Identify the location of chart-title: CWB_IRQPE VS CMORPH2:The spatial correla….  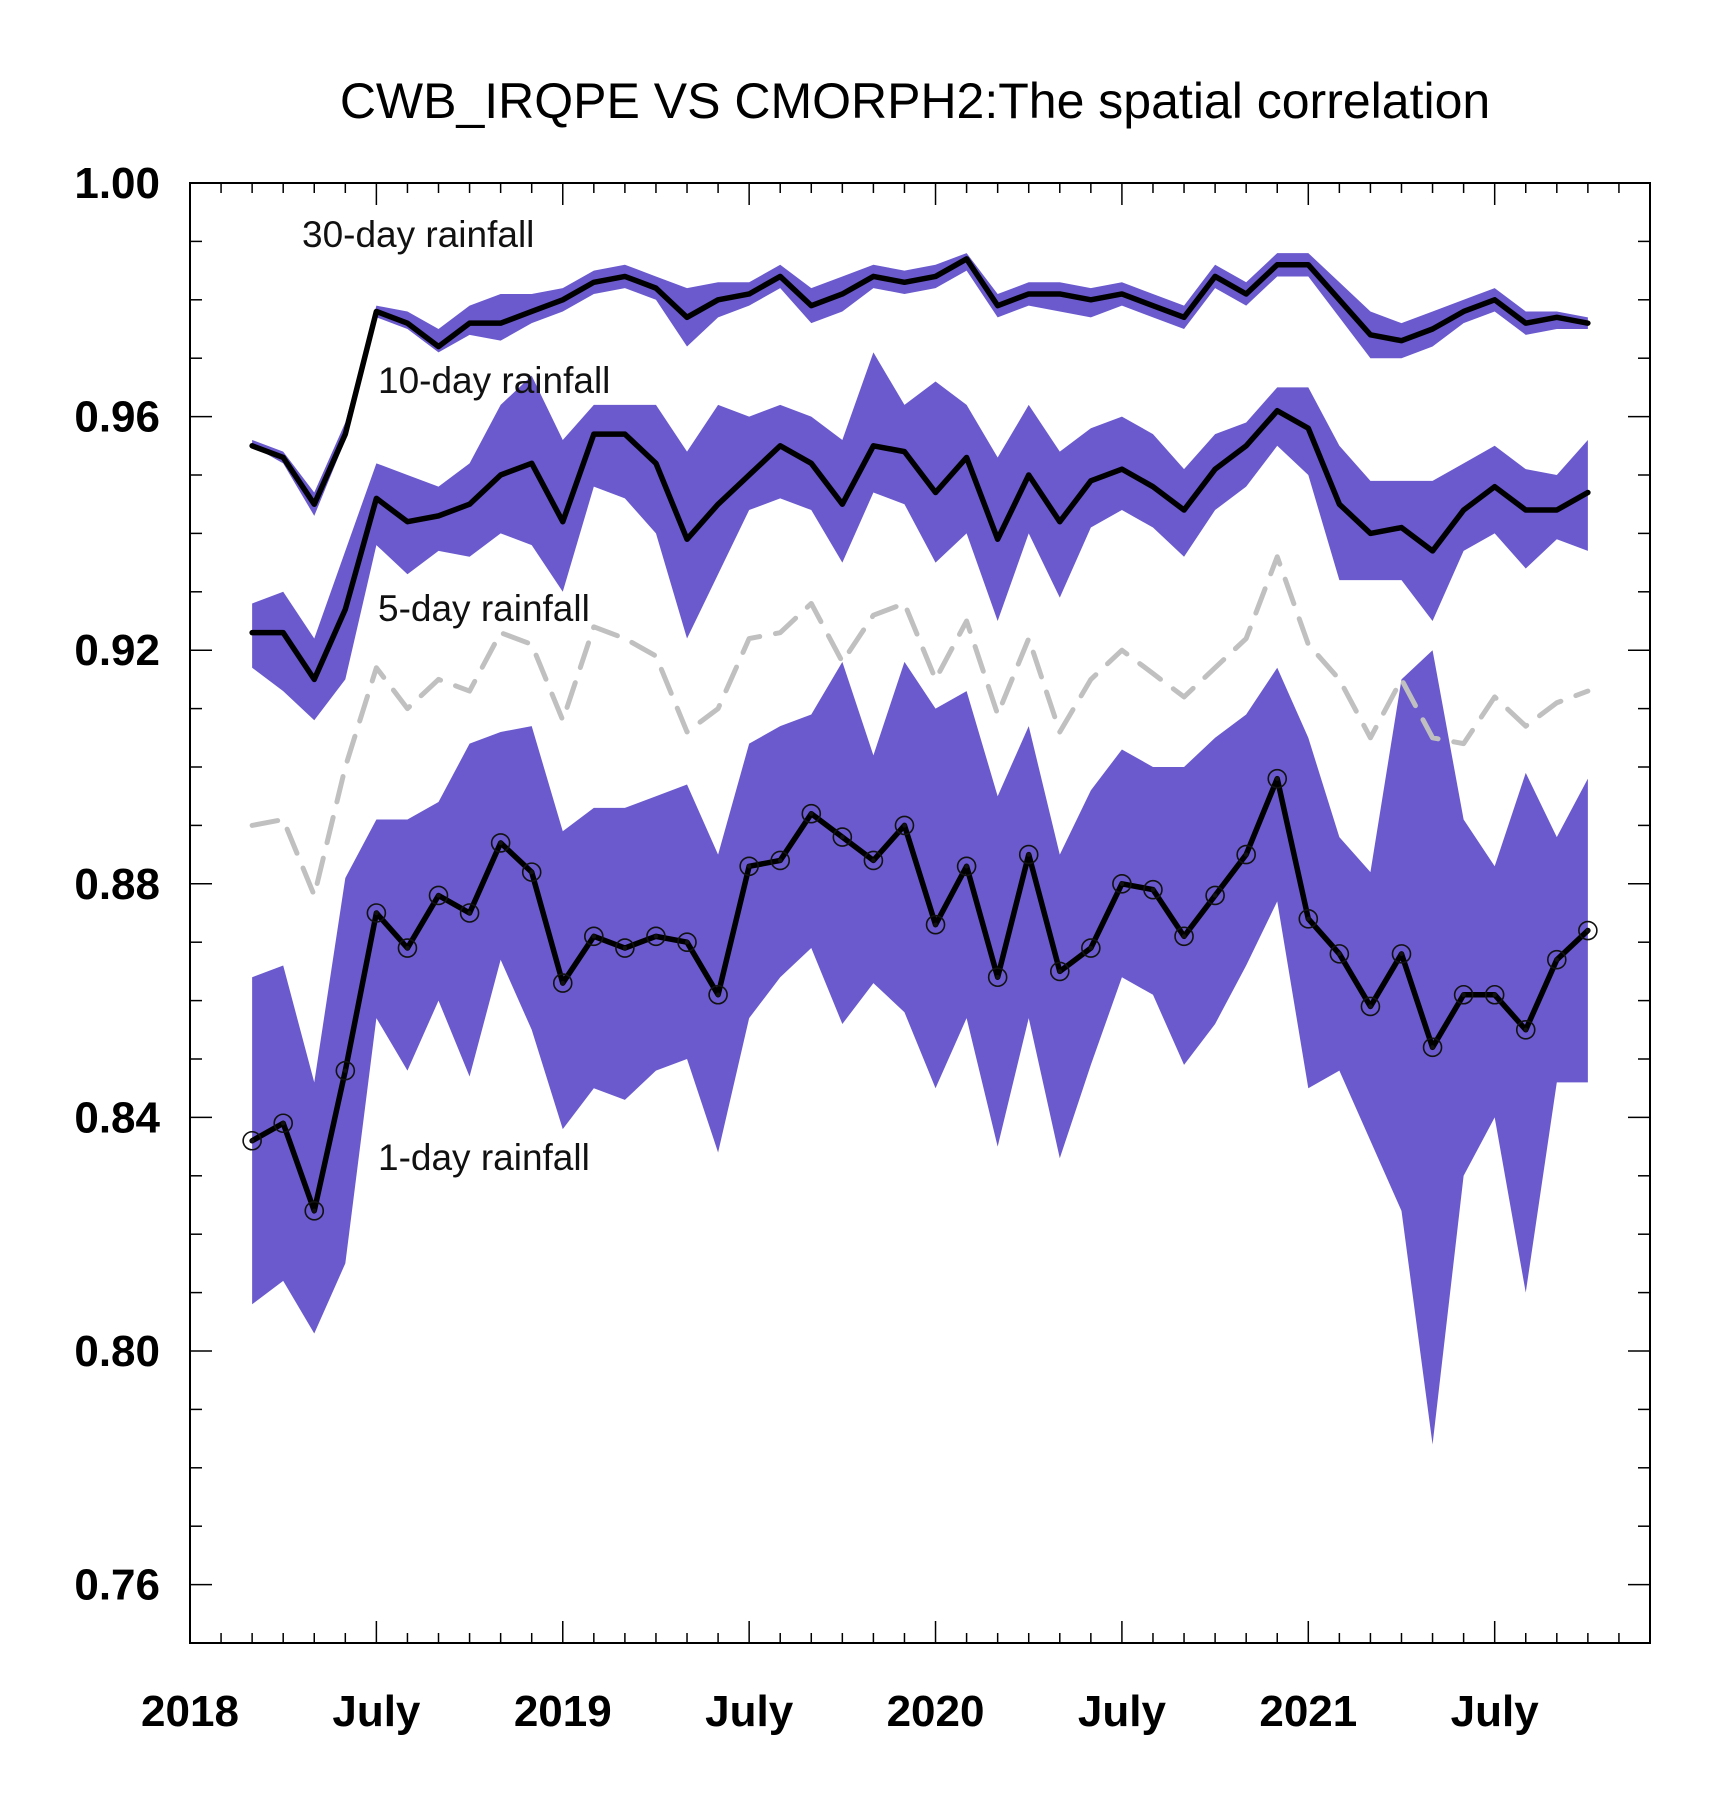
(915, 101).